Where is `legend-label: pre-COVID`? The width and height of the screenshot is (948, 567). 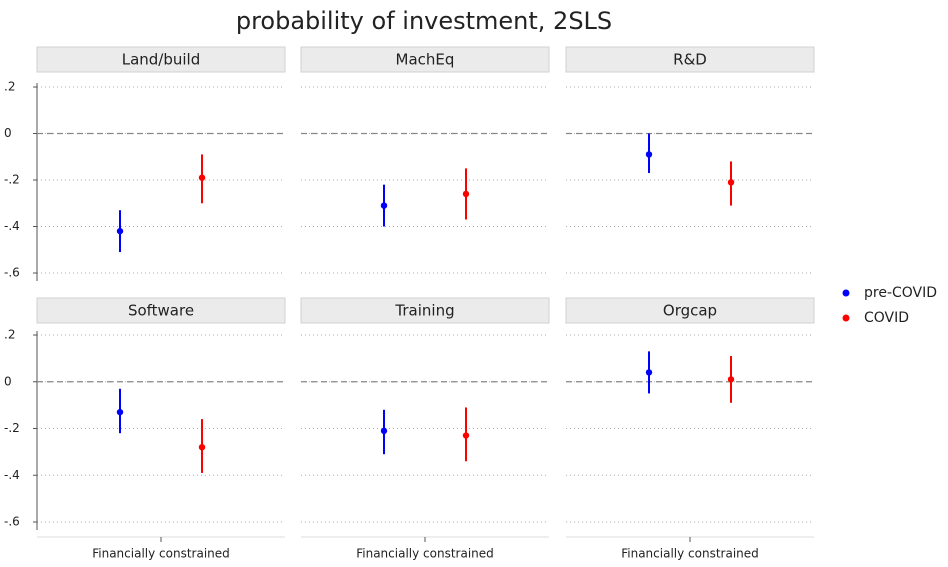
legend-label: pre-COVID is located at coordinates (900, 293).